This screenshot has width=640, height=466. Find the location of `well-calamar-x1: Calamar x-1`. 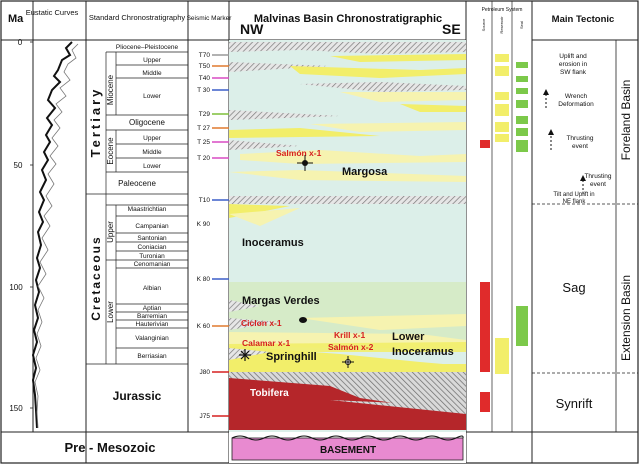

well-calamar-x1: Calamar x-1 is located at coordinates (266, 343).